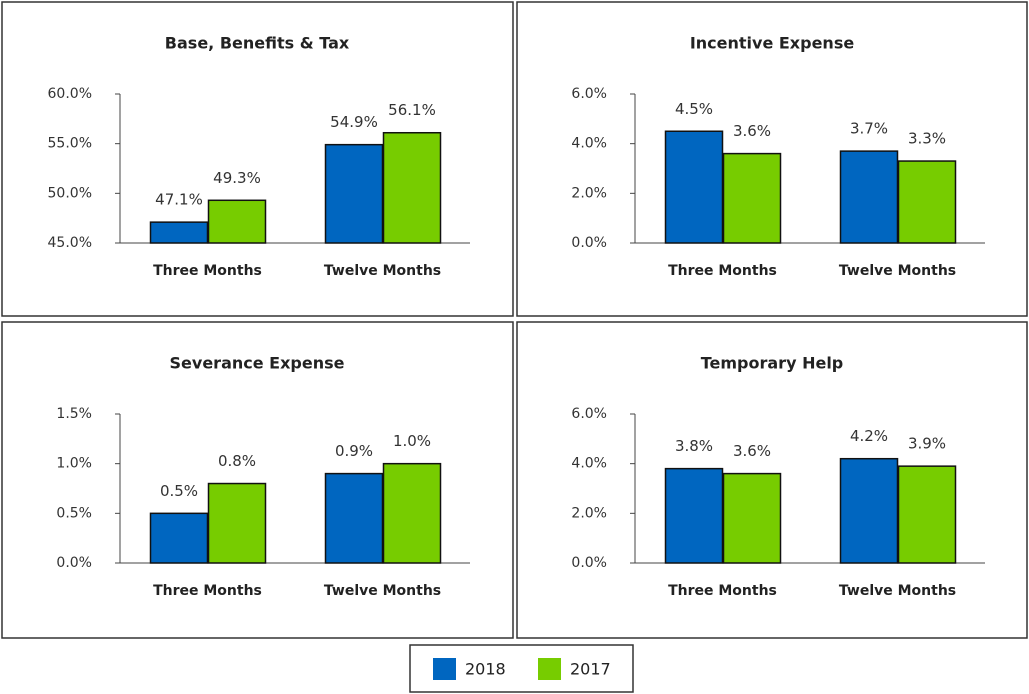  I want to click on legend-label: 2018, so click(485, 669).